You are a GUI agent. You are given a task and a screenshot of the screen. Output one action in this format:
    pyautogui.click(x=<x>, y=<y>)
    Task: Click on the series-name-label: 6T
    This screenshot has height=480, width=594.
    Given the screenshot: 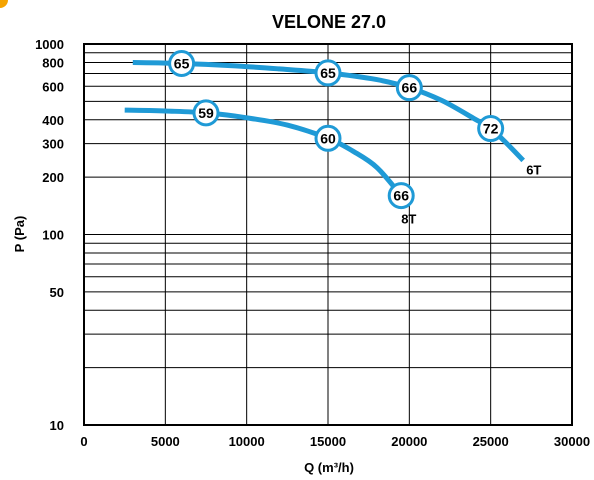 What is the action you would take?
    pyautogui.click(x=533, y=169)
    